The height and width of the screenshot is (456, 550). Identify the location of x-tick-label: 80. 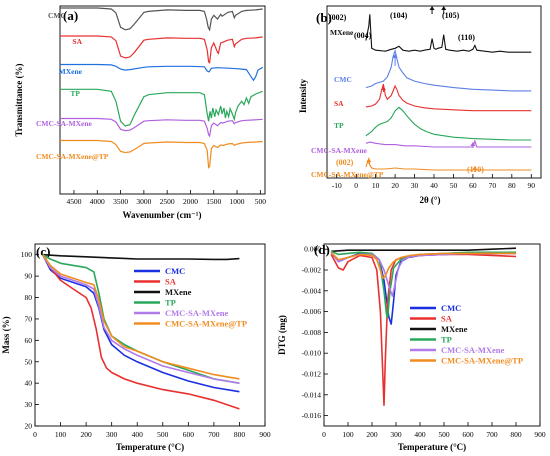
(512, 185).